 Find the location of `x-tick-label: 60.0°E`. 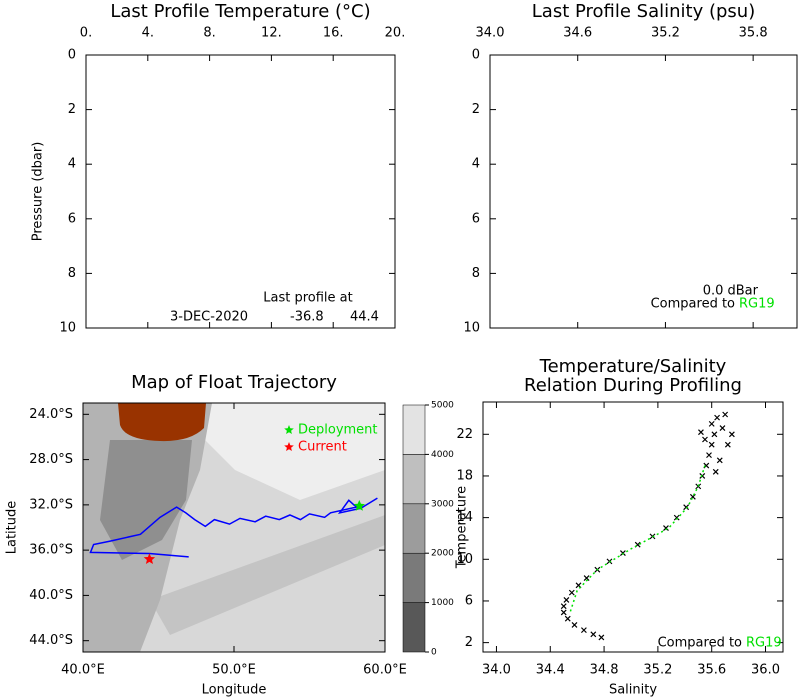

x-tick-label: 60.0°E is located at coordinates (385, 670).